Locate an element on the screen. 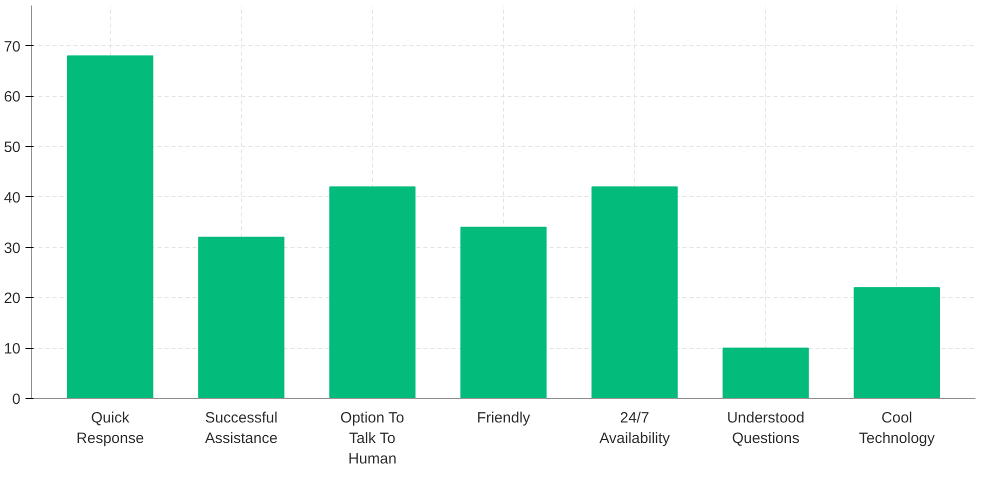 This screenshot has height=480, width=988. y-tick-label: 0 is located at coordinates (16, 399).